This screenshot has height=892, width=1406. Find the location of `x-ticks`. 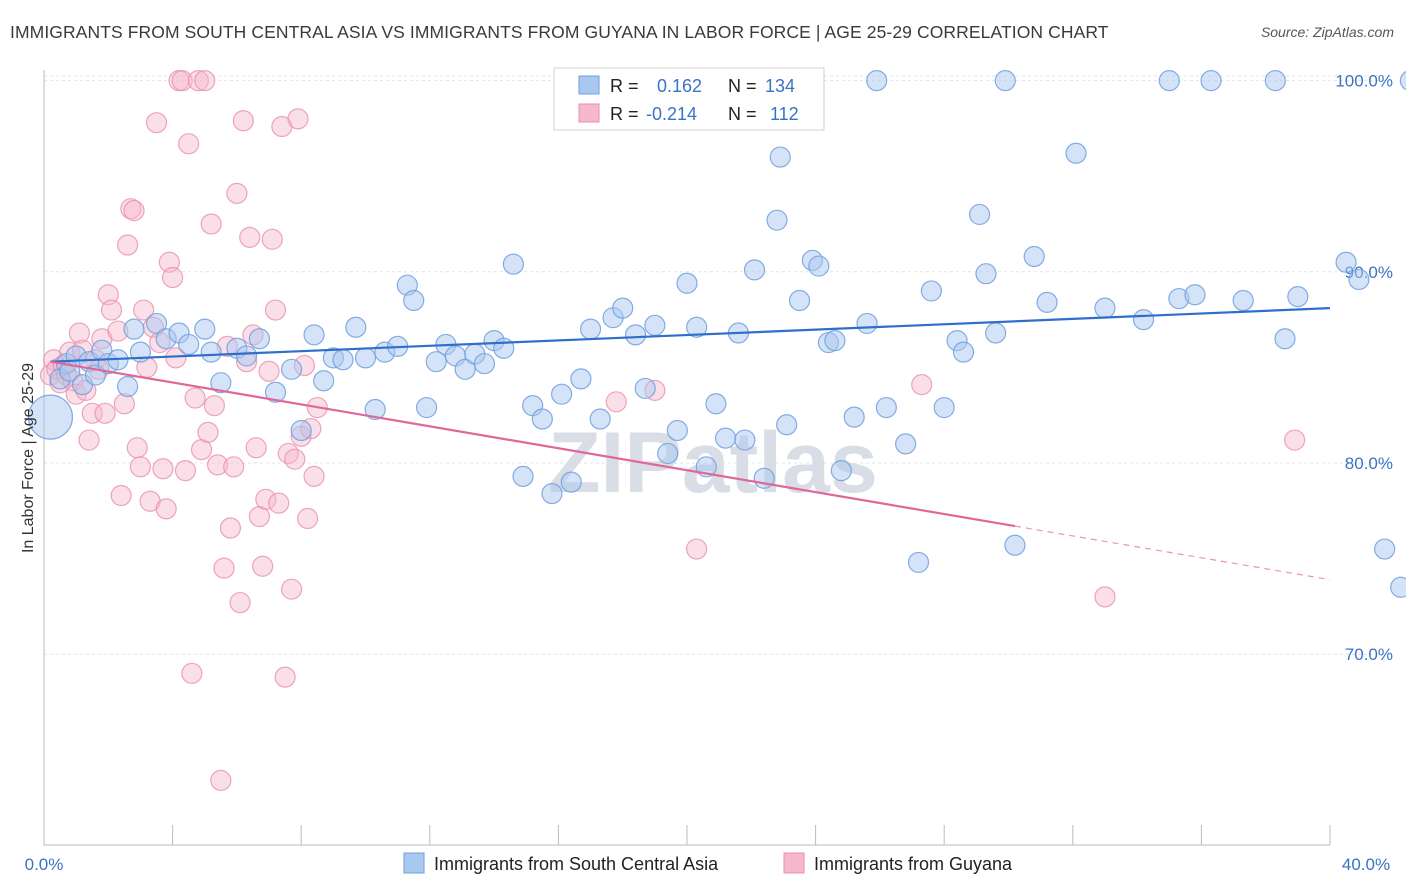

x-ticks is located at coordinates (687, 835).